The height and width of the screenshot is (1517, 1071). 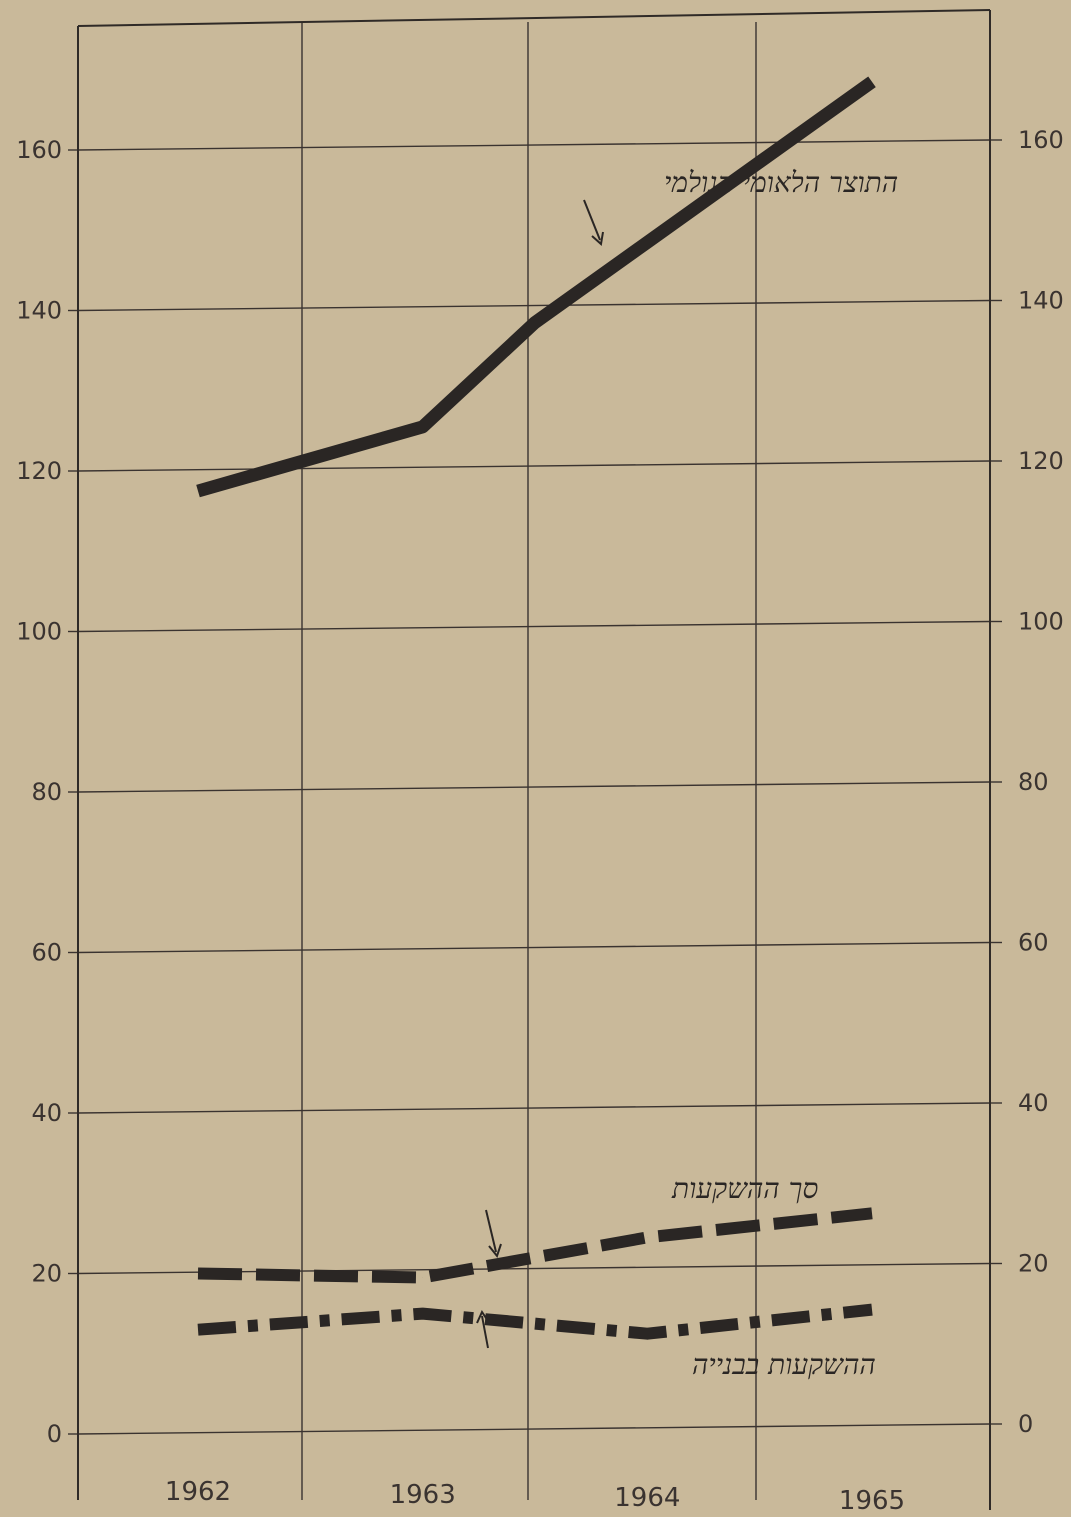 I want to click on series-label-total-investment: סך ההשקעות, so click(x=744, y=1188).